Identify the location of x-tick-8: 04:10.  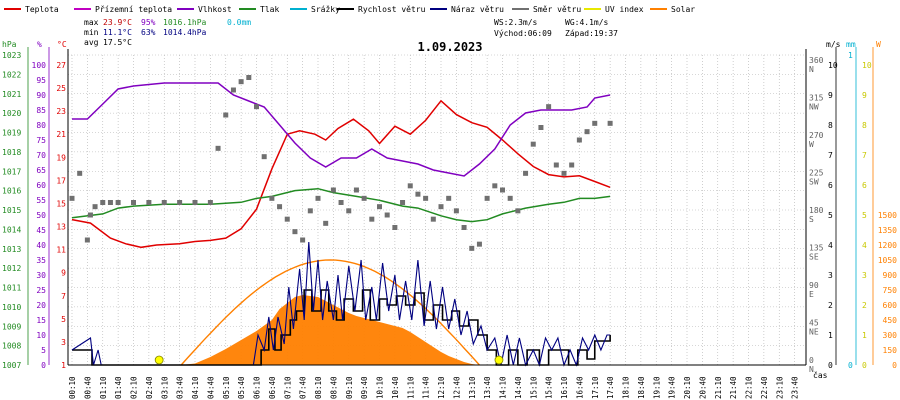
(195, 387).